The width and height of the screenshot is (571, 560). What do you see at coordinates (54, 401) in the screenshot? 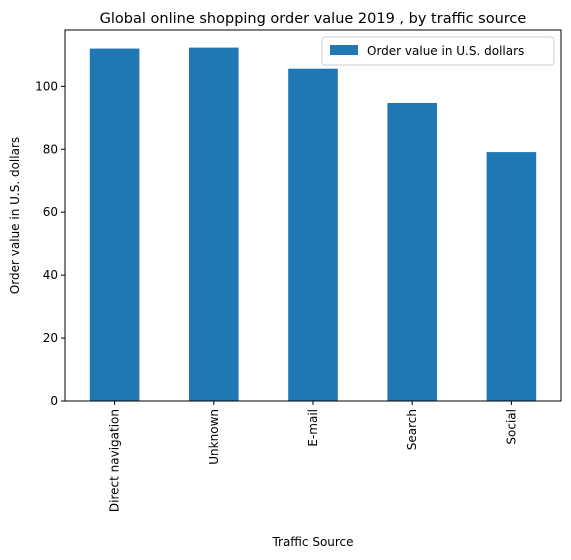
I see `y-tick-label: 0` at bounding box center [54, 401].